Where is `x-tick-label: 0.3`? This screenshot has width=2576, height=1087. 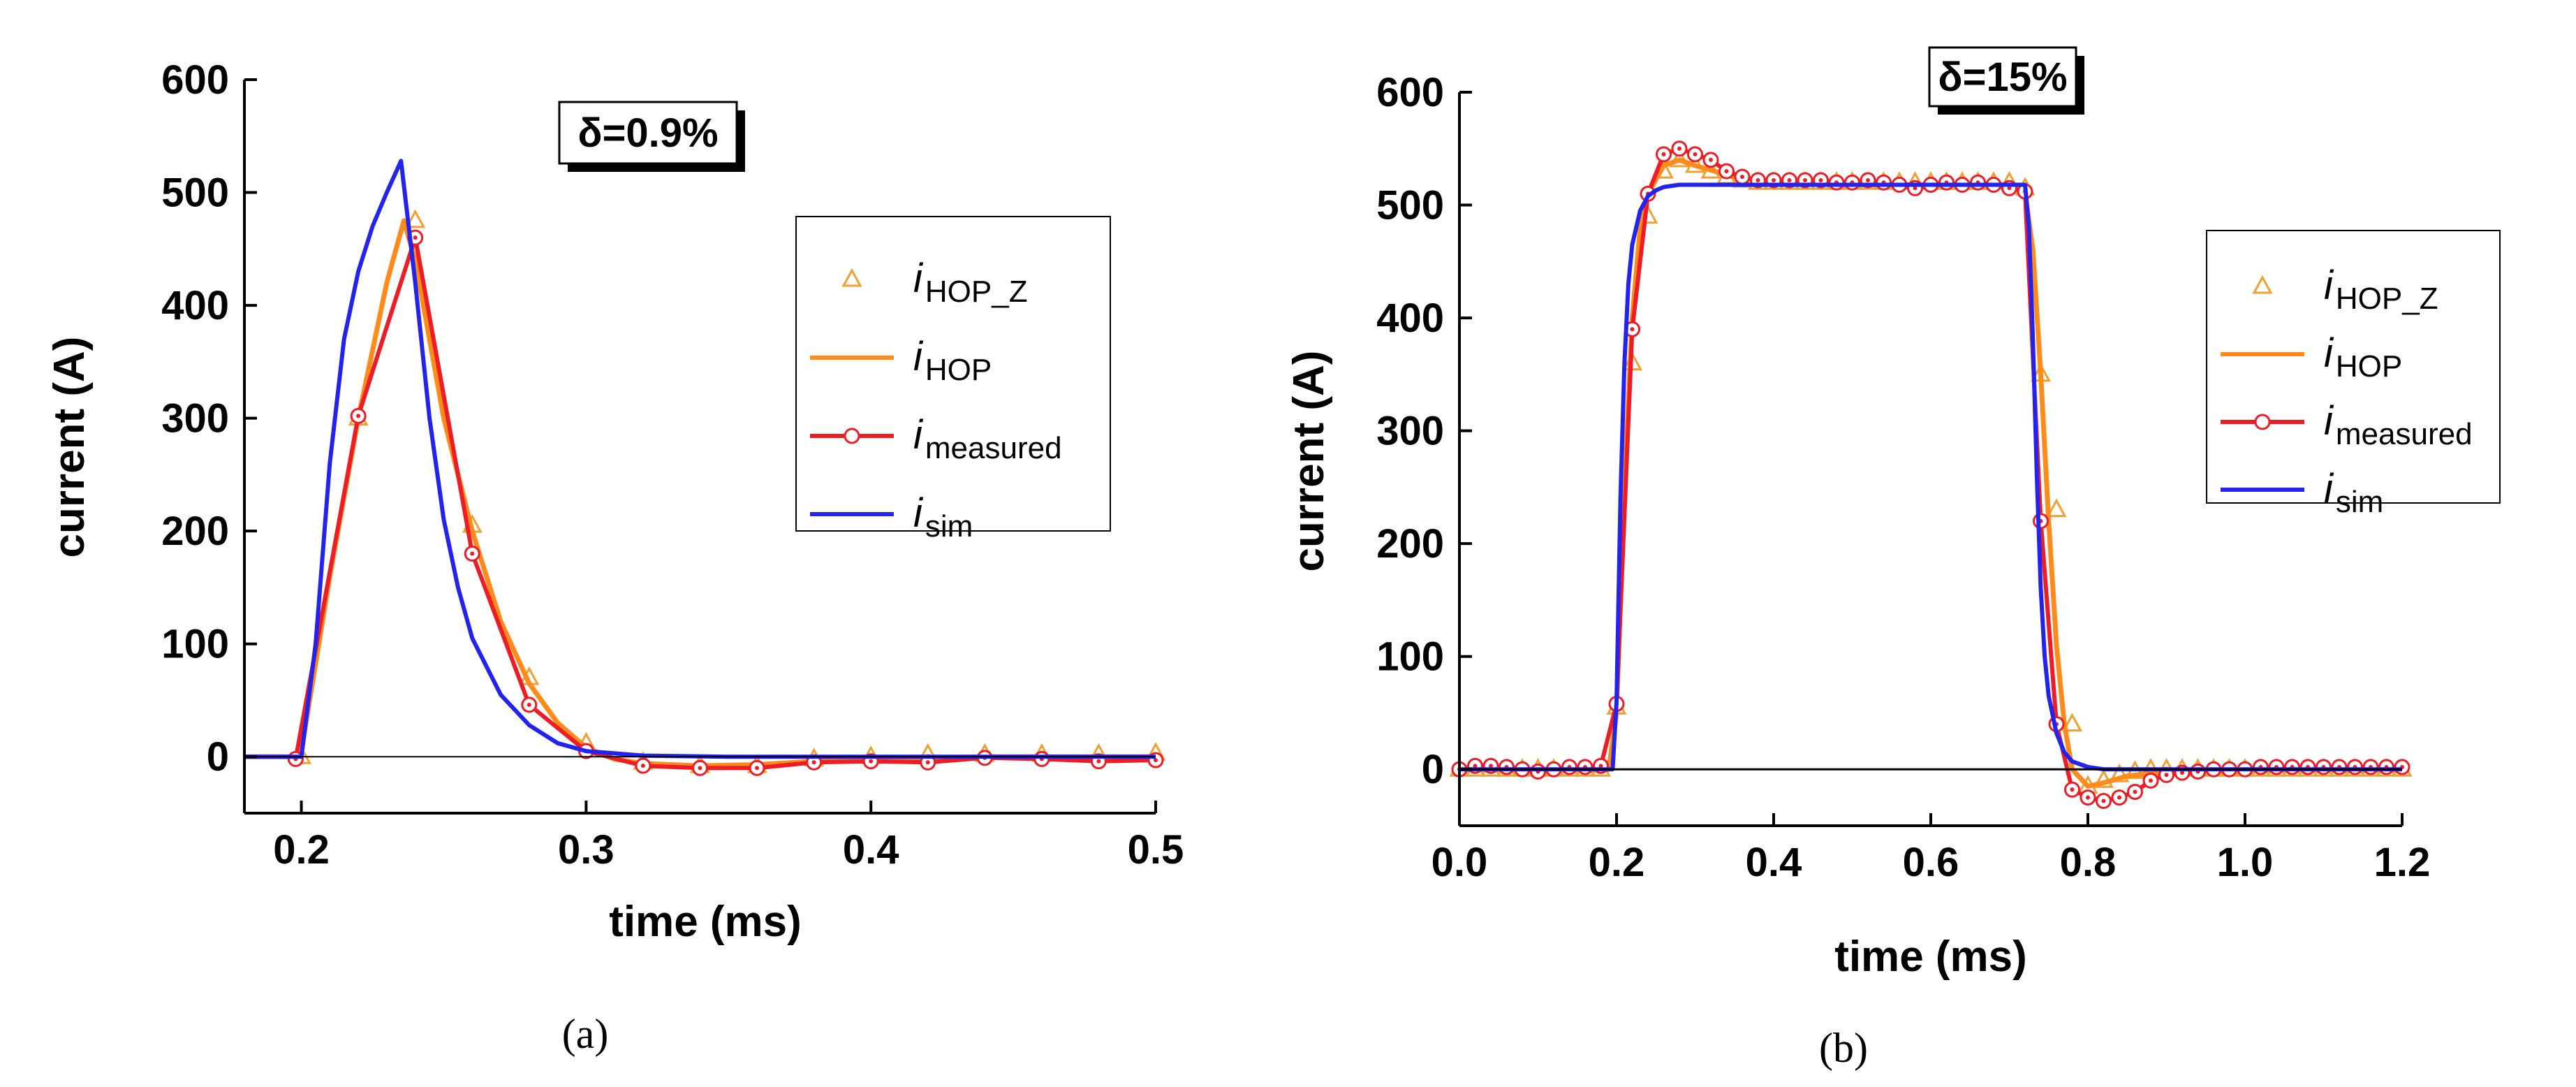 x-tick-label: 0.3 is located at coordinates (586, 850).